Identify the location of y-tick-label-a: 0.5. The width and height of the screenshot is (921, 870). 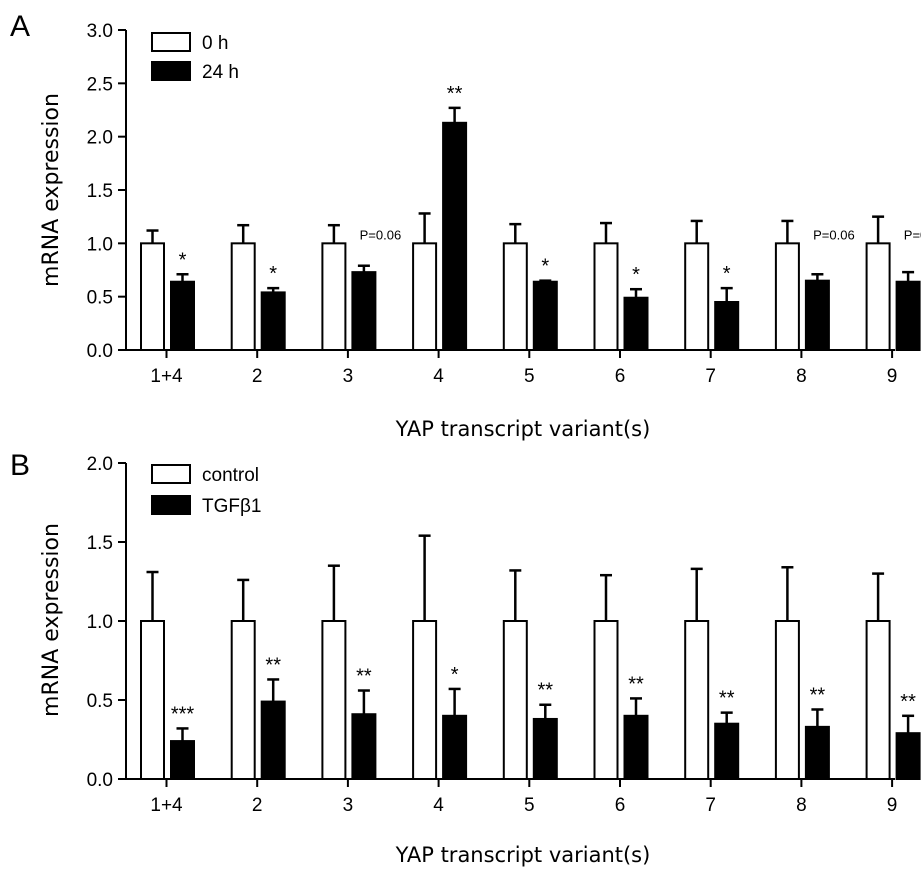
(100, 298).